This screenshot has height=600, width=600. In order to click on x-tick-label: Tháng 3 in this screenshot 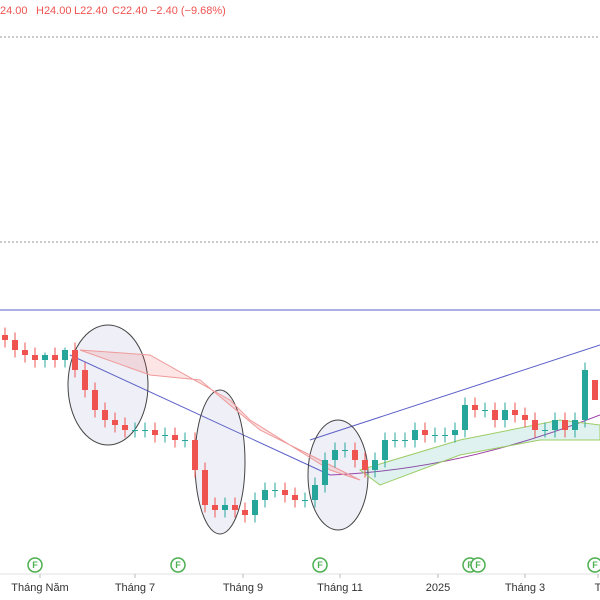, I will do `click(525, 588)`.